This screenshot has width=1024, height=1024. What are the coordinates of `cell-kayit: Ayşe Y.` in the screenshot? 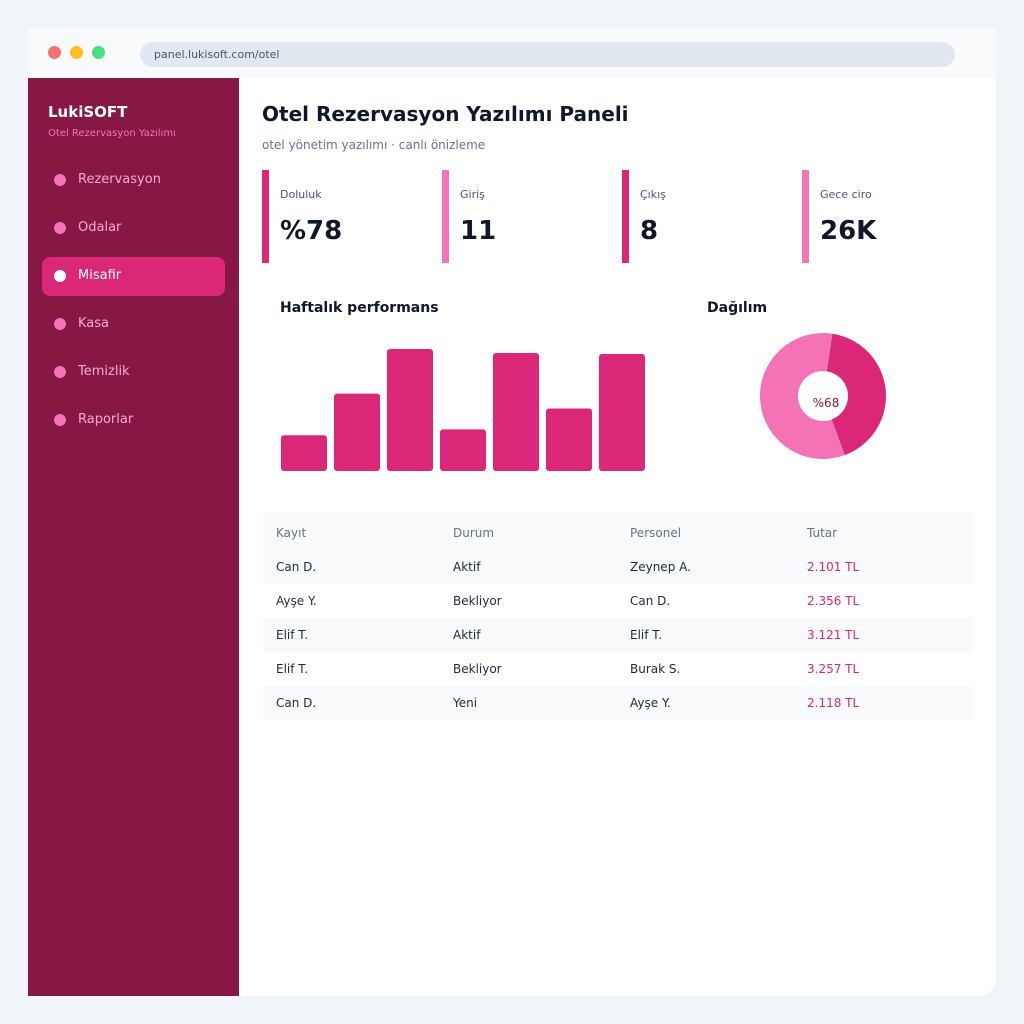 It's located at (296, 601).